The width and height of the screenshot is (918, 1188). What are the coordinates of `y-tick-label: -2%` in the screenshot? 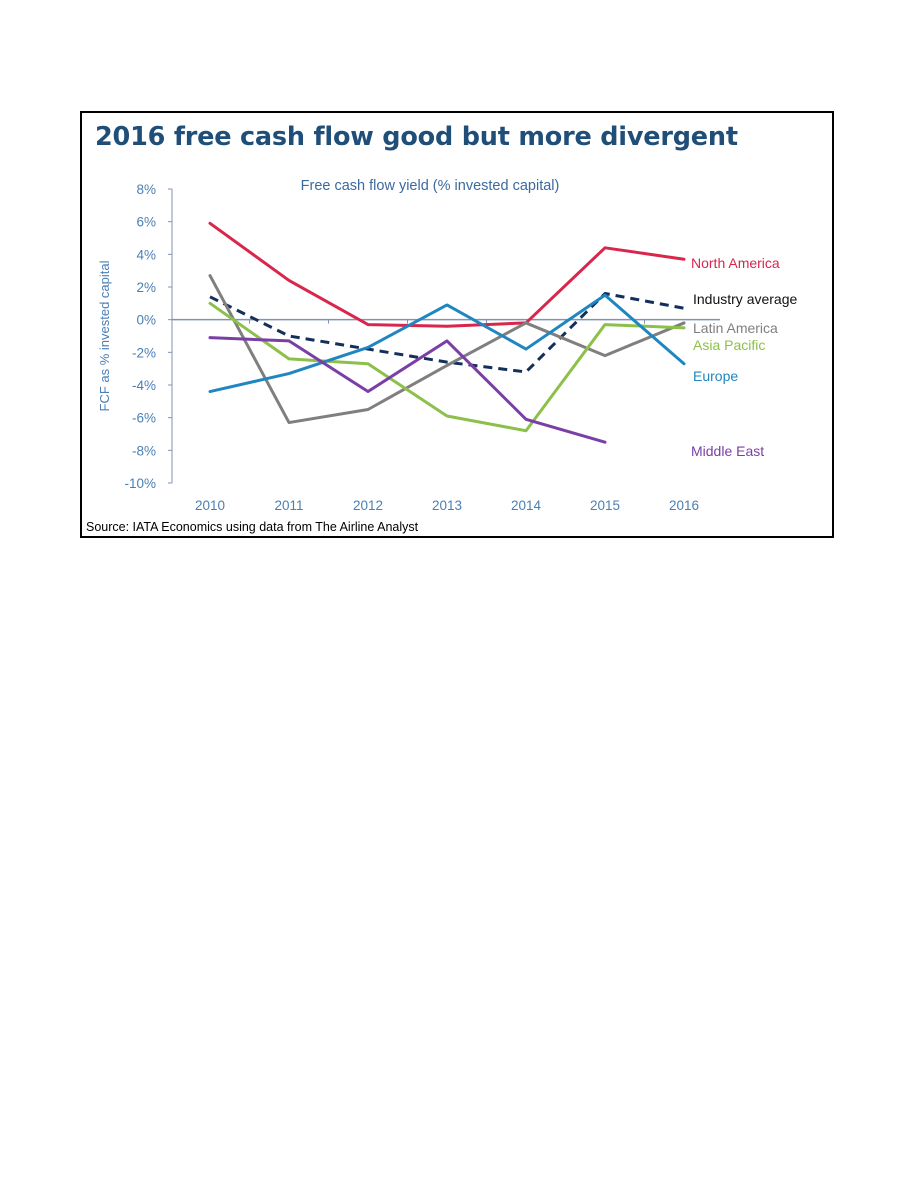 It's located at (144, 352).